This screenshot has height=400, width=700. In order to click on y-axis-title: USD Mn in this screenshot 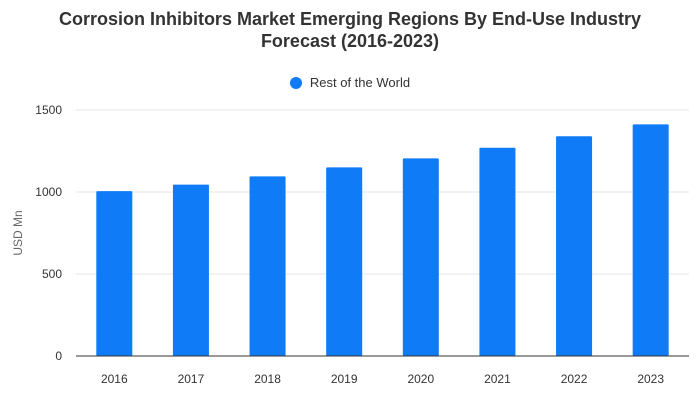, I will do `click(18, 232)`.